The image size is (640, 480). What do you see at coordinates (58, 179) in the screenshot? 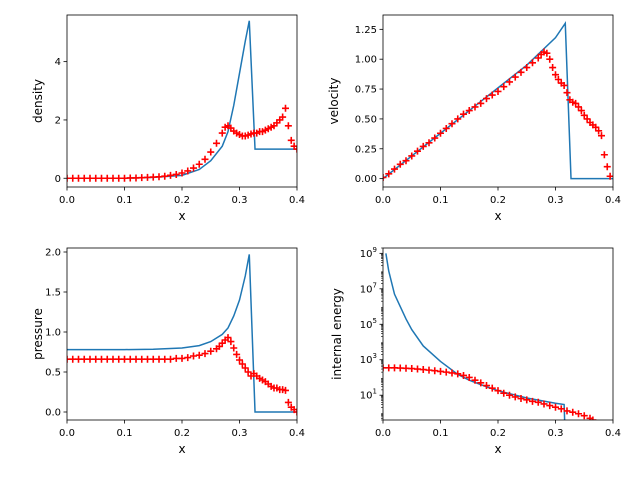
I see `y-tick-label: 0` at bounding box center [58, 179].